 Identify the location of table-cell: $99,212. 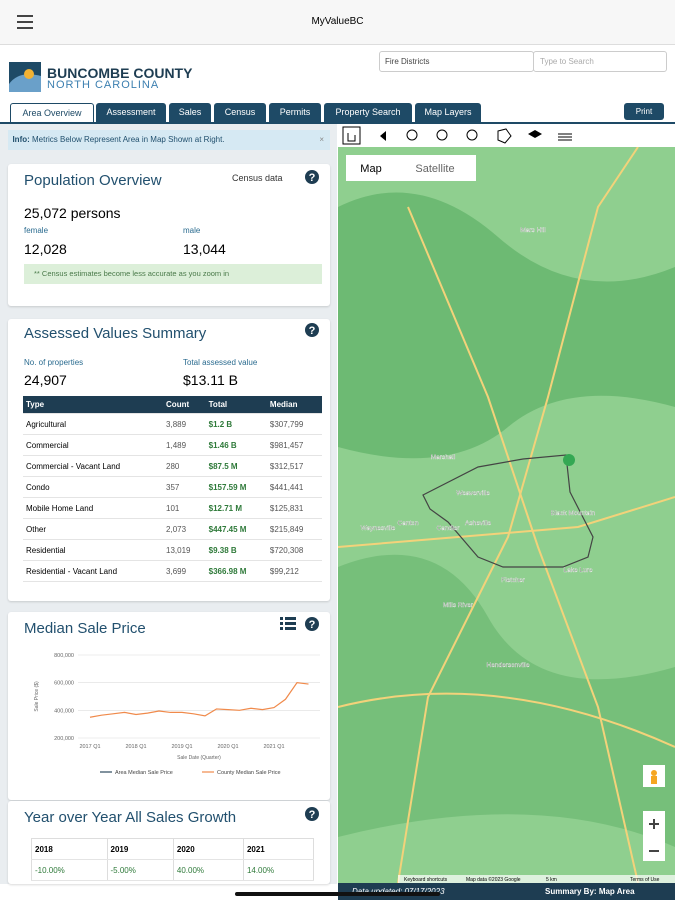
(294, 571).